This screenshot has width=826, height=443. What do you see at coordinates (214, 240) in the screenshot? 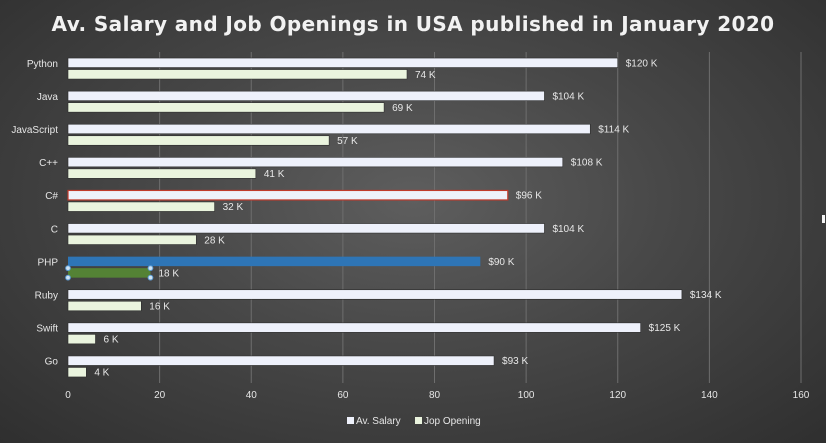
I see `openings-data-label: 28 K` at bounding box center [214, 240].